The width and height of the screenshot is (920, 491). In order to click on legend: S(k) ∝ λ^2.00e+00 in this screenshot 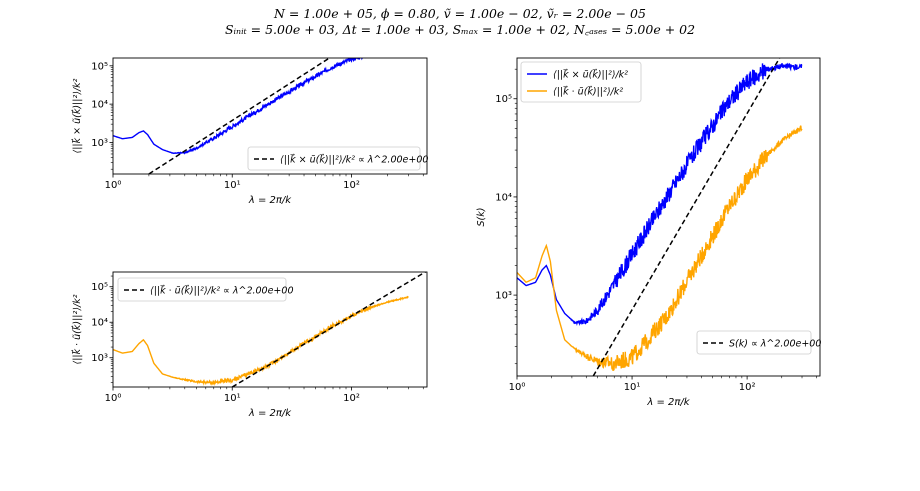, I will do `click(758, 342)`.